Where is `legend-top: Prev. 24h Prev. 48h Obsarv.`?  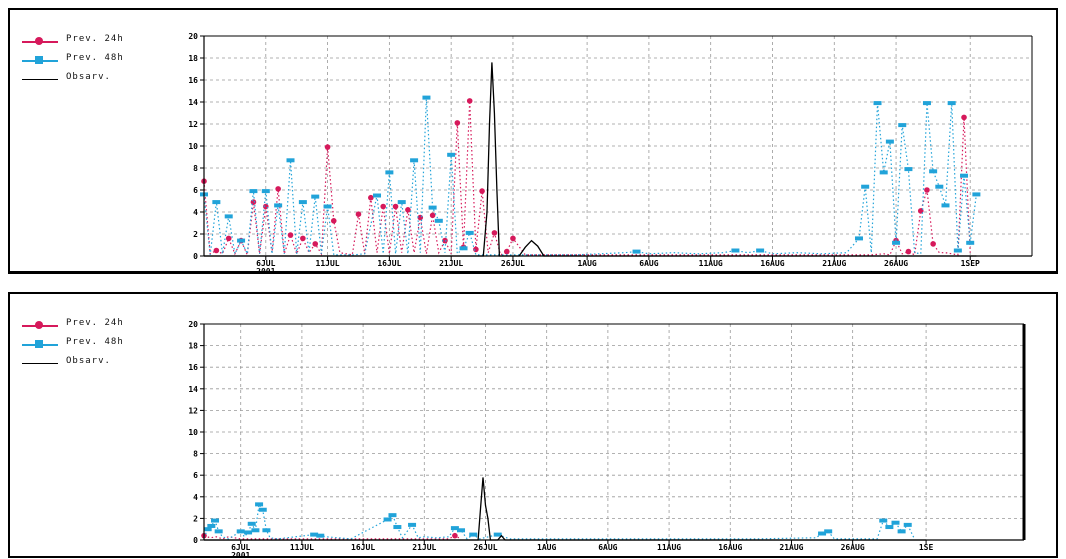 legend-top: Prev. 24h Prev. 48h Obsarv. is located at coordinates (102, 60).